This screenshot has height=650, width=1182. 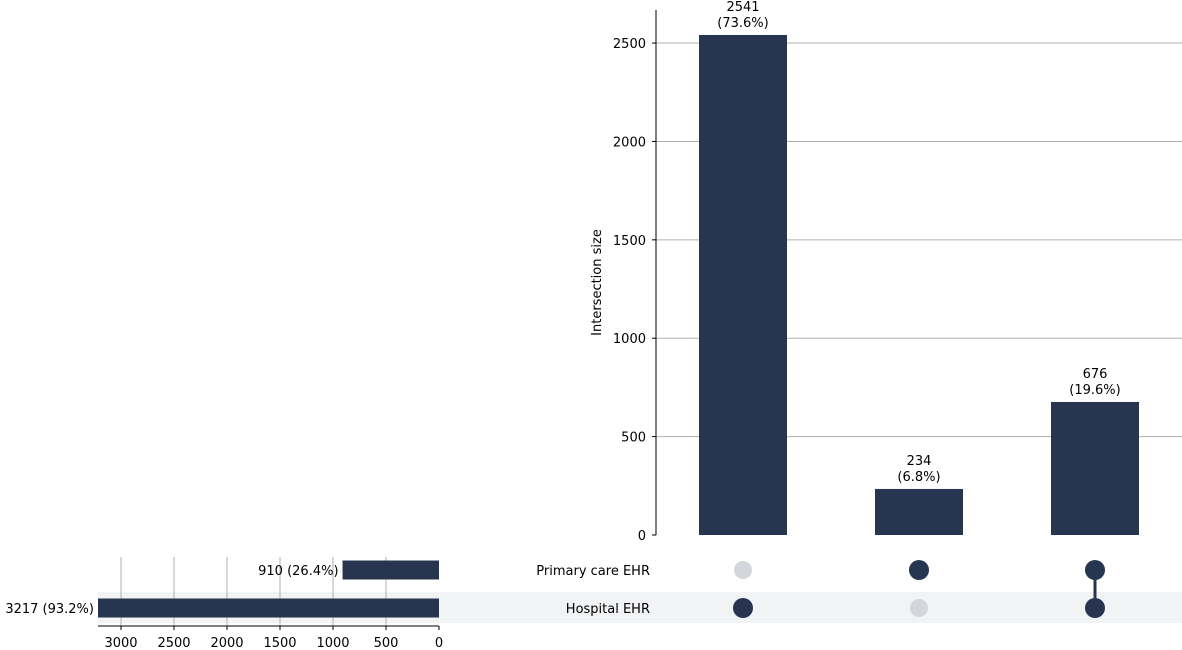 What do you see at coordinates (439, 643) in the screenshot?
I see `set-size-tick-label: 0` at bounding box center [439, 643].